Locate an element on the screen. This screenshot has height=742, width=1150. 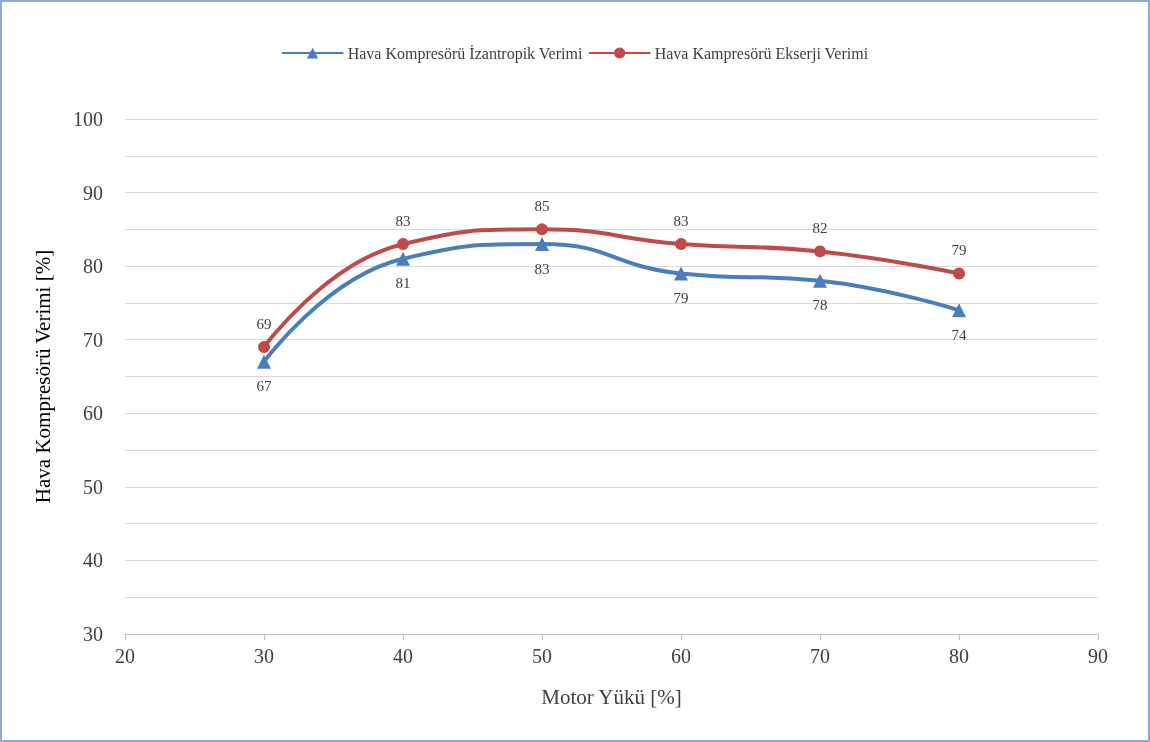
data-label: 82 is located at coordinates (820, 227).